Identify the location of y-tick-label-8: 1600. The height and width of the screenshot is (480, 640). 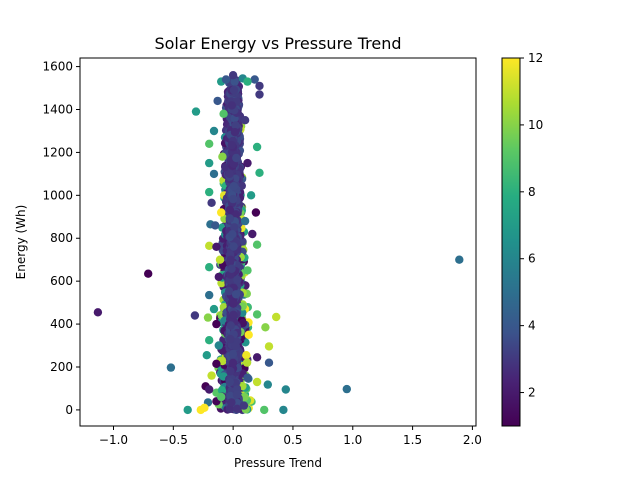
(57, 67).